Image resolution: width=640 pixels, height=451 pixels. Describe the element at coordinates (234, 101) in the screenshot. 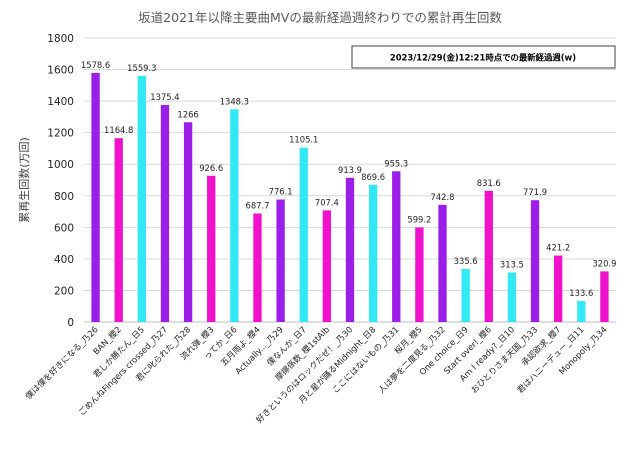

I see `data-label: 1348.3` at that location.